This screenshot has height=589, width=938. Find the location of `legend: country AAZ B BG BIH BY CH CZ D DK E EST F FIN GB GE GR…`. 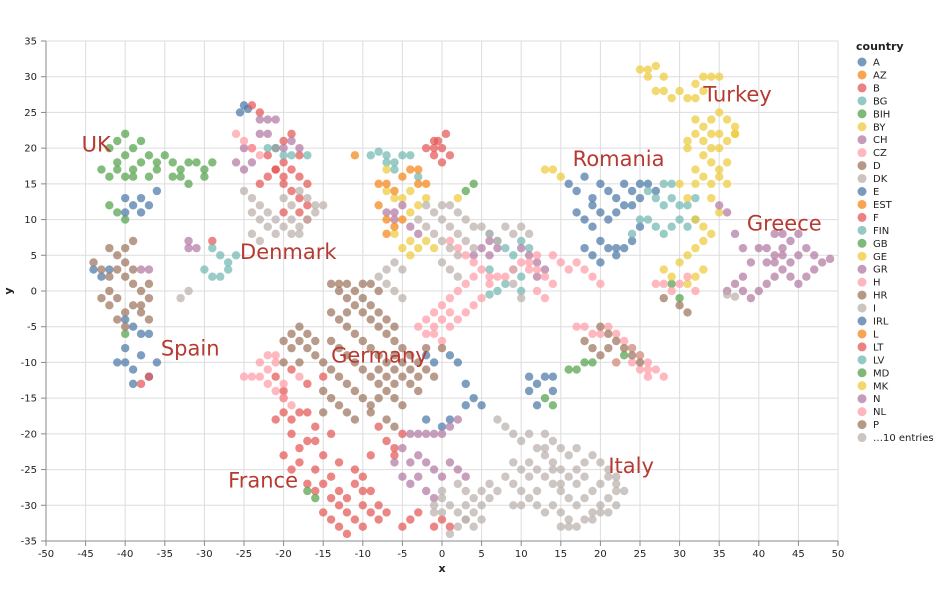

legend: country AAZ B BG BIH BY CH CZ D DK E EST F FIN GB GE GR… is located at coordinates (895, 242).